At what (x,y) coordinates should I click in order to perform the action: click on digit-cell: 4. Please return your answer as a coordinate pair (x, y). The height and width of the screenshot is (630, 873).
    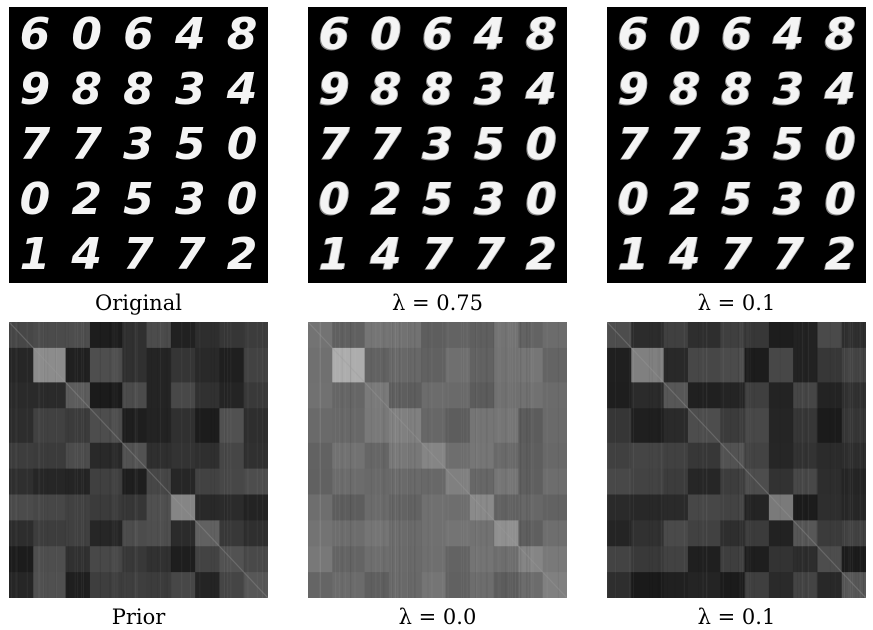
    Looking at the image, I should click on (684, 255).